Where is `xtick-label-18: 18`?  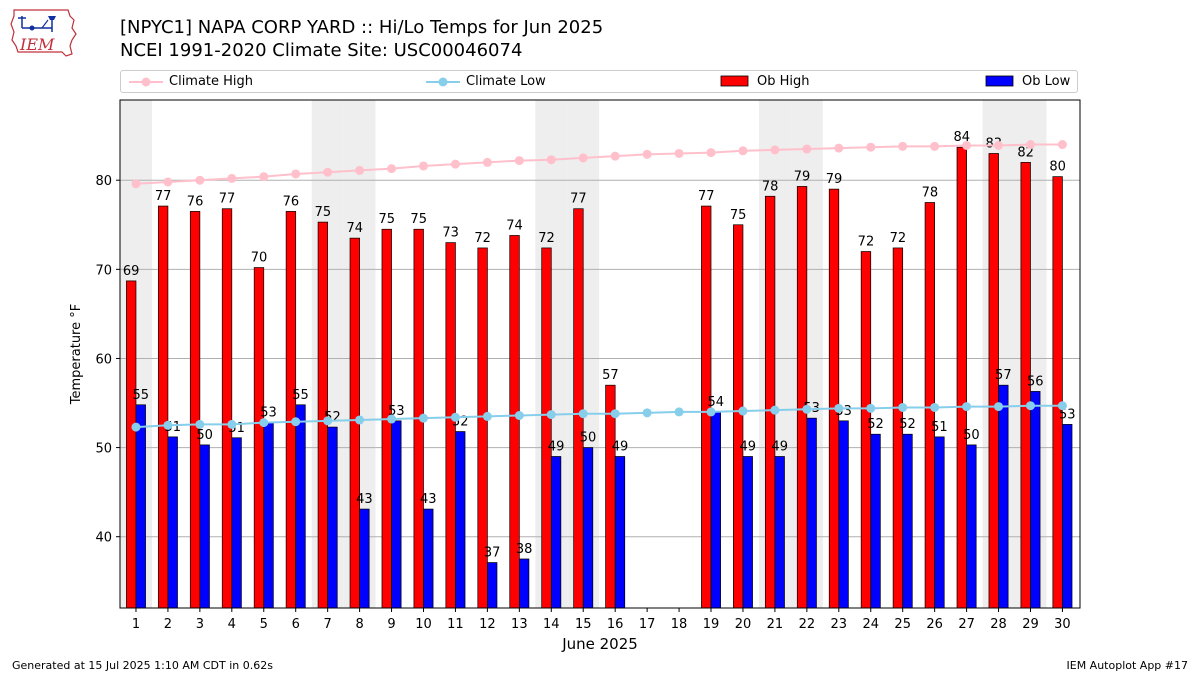 xtick-label-18: 18 is located at coordinates (679, 624).